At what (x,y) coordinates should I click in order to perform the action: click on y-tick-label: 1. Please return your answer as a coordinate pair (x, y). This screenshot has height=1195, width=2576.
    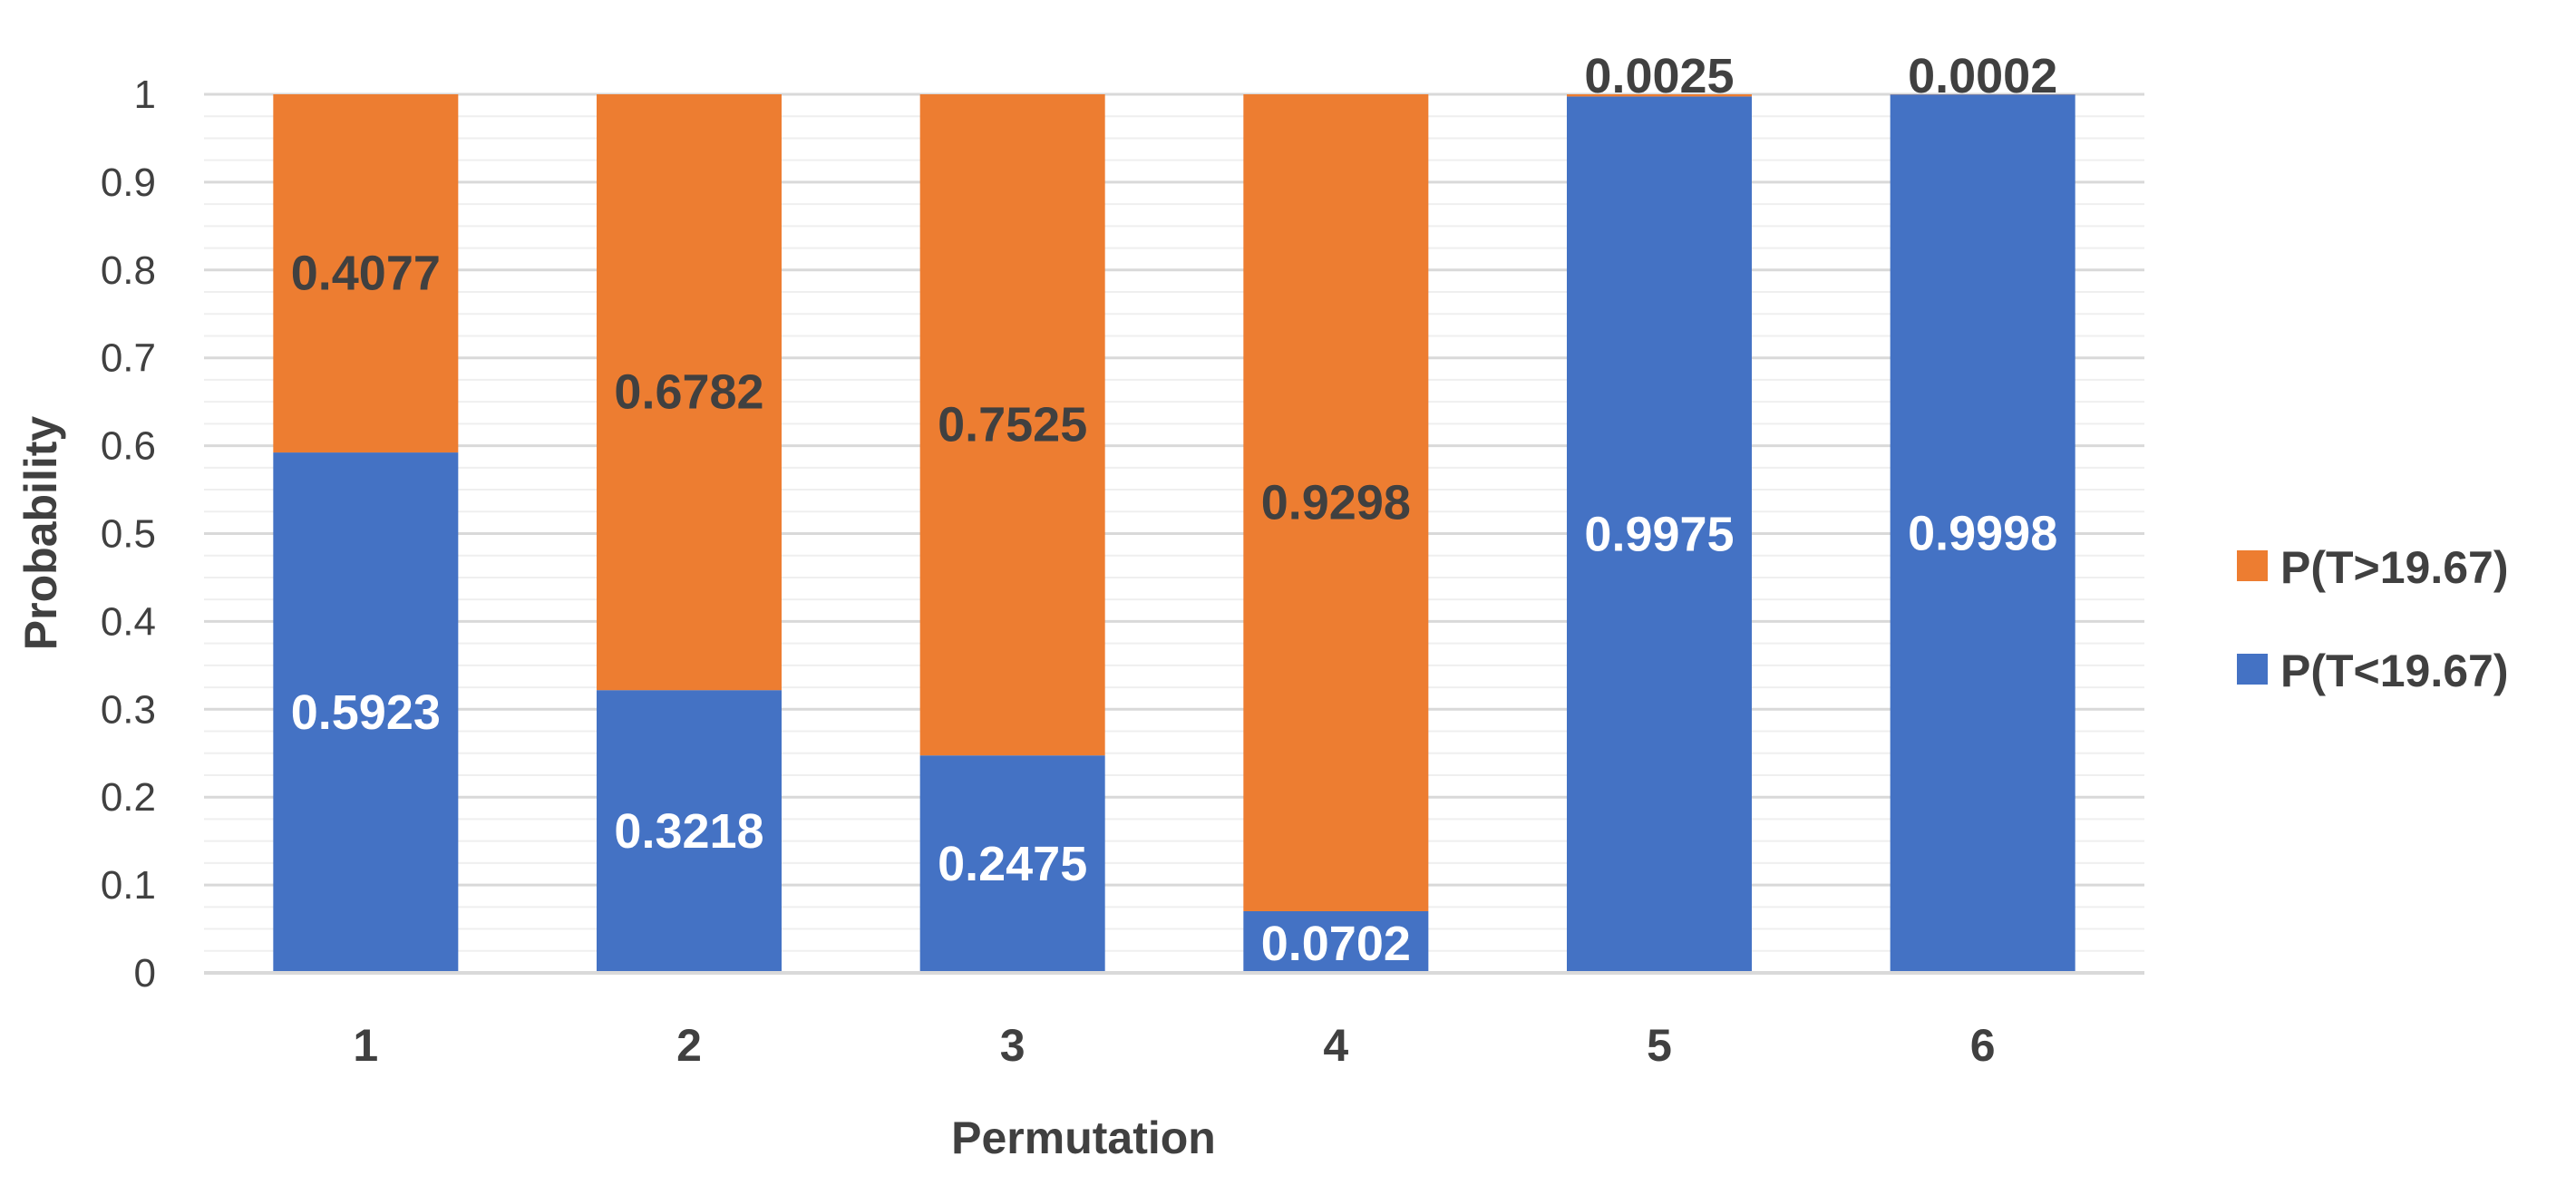
    Looking at the image, I should click on (145, 95).